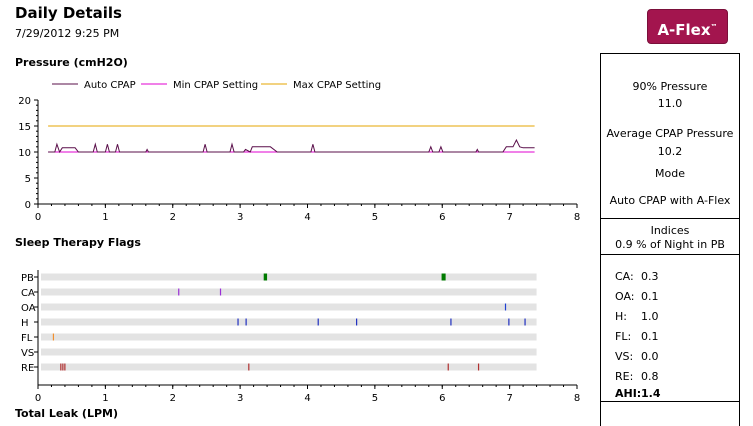  Describe the element at coordinates (28, 179) in the screenshot. I see `y-tick-label: 5` at that location.